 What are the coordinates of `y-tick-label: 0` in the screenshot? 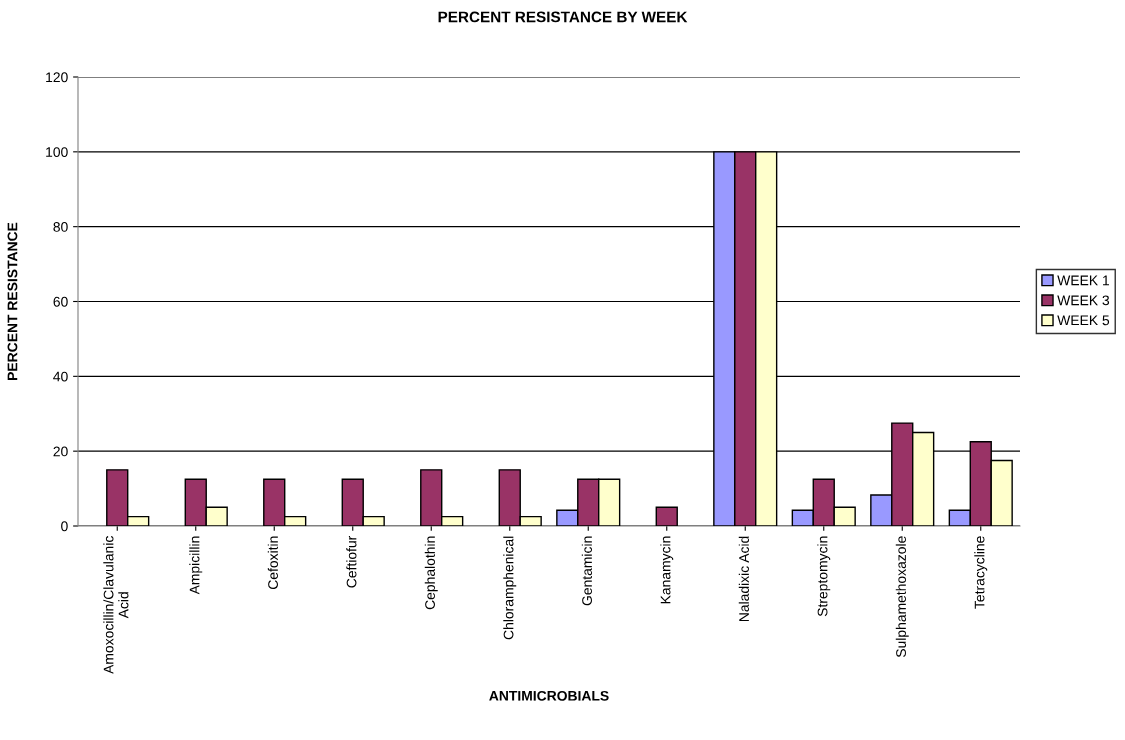 It's located at (64, 526).